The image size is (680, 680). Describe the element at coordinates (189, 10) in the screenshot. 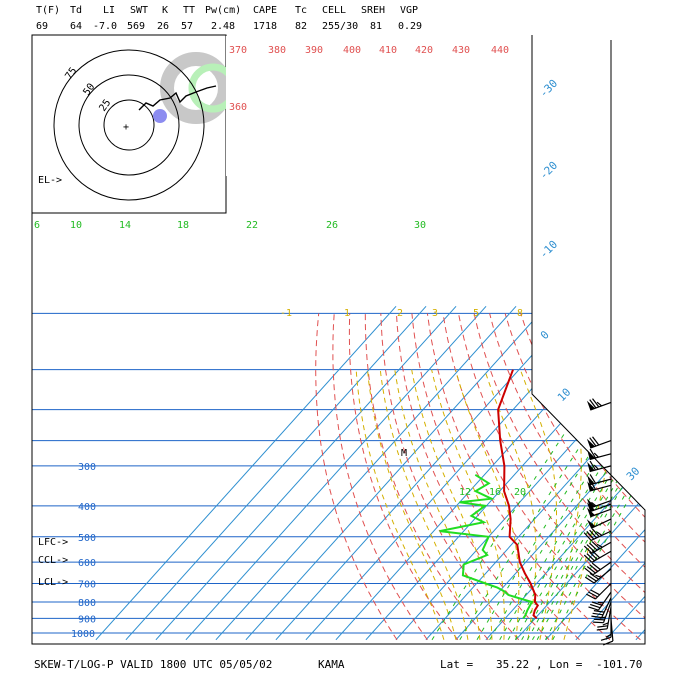

I see `header-label: TT` at that location.